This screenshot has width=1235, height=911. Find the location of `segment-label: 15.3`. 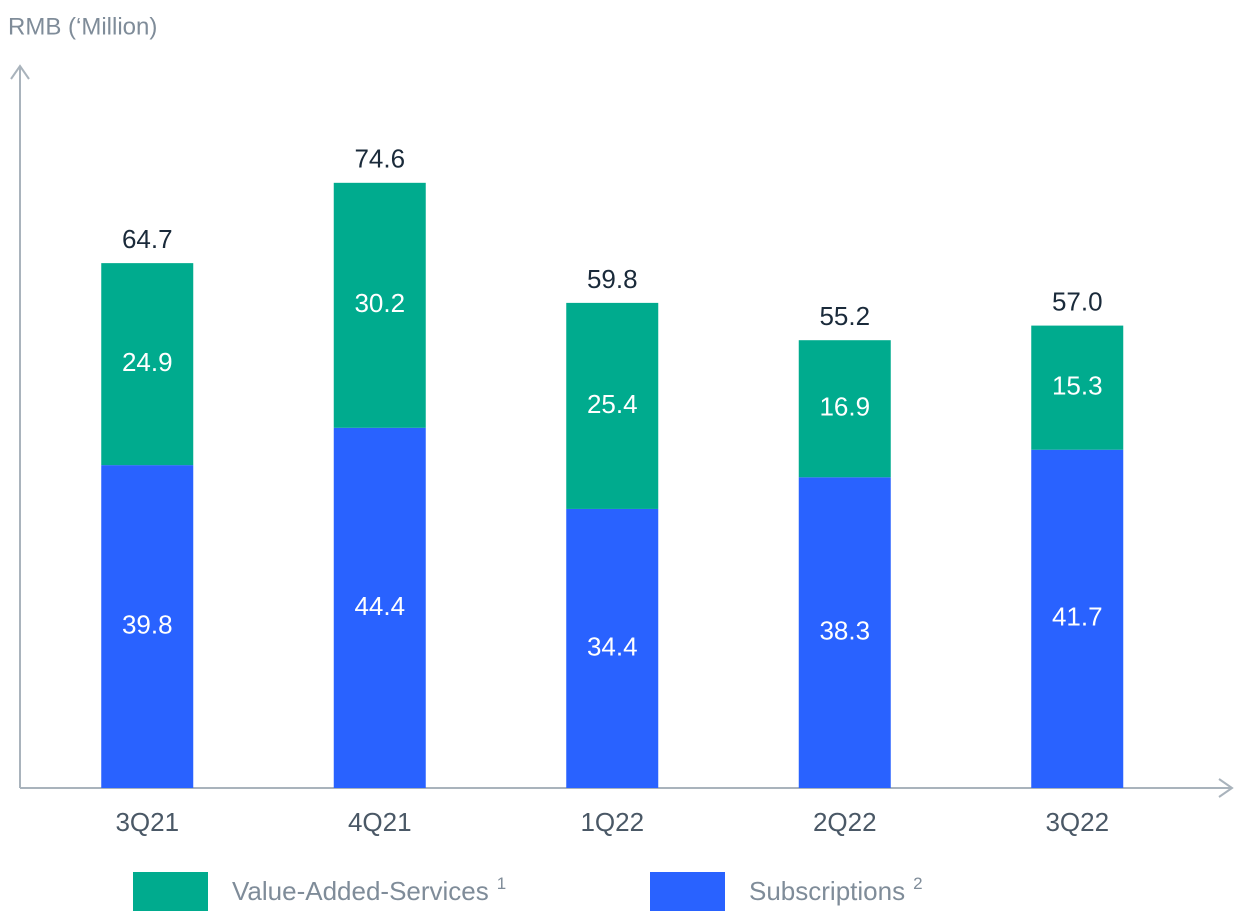

segment-label: 15.3 is located at coordinates (1077, 386).